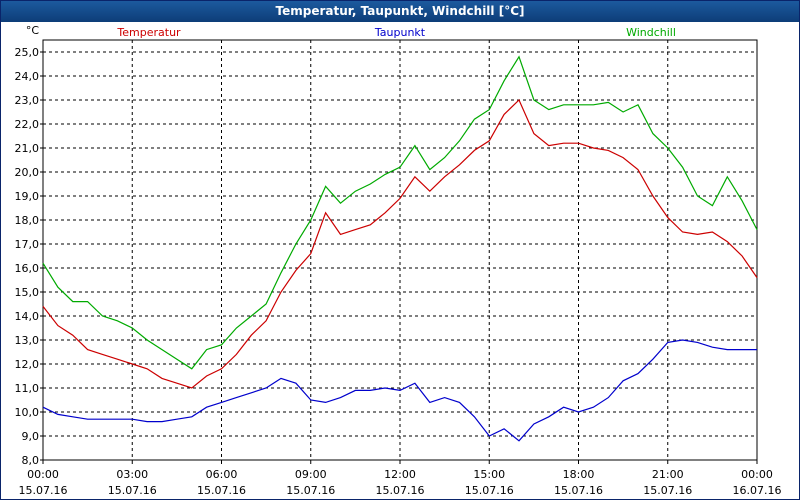  What do you see at coordinates (27, 100) in the screenshot?
I see `y-tick-label: 23,0` at bounding box center [27, 100].